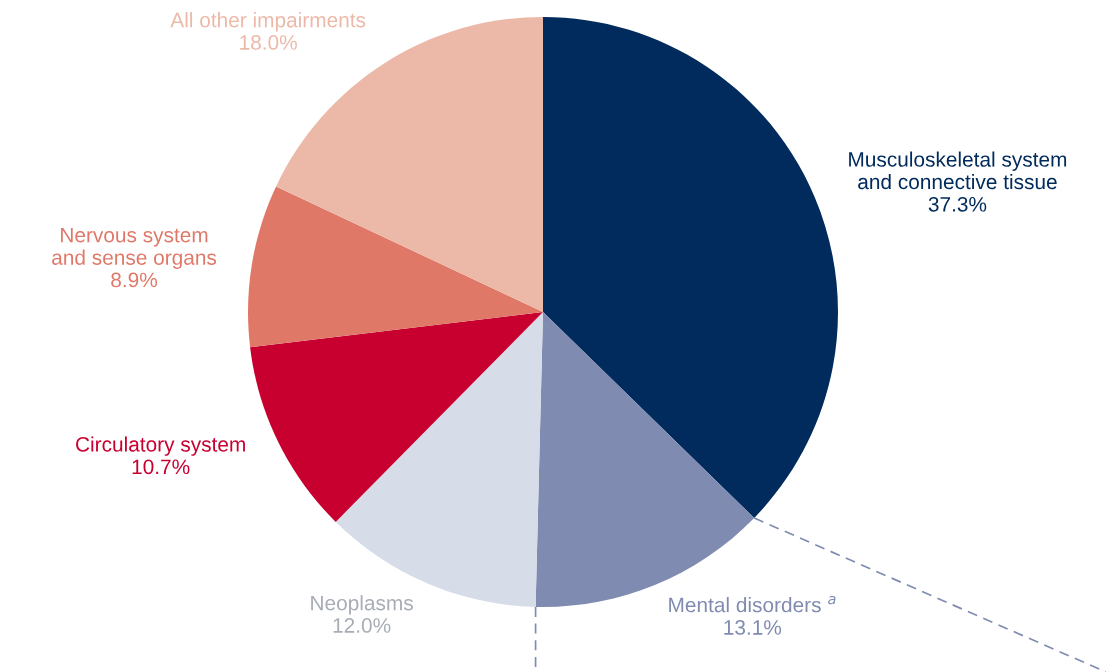 This screenshot has height=672, width=1106. What do you see at coordinates (362, 605) in the screenshot?
I see `slice-label: Neoplasms` at bounding box center [362, 605].